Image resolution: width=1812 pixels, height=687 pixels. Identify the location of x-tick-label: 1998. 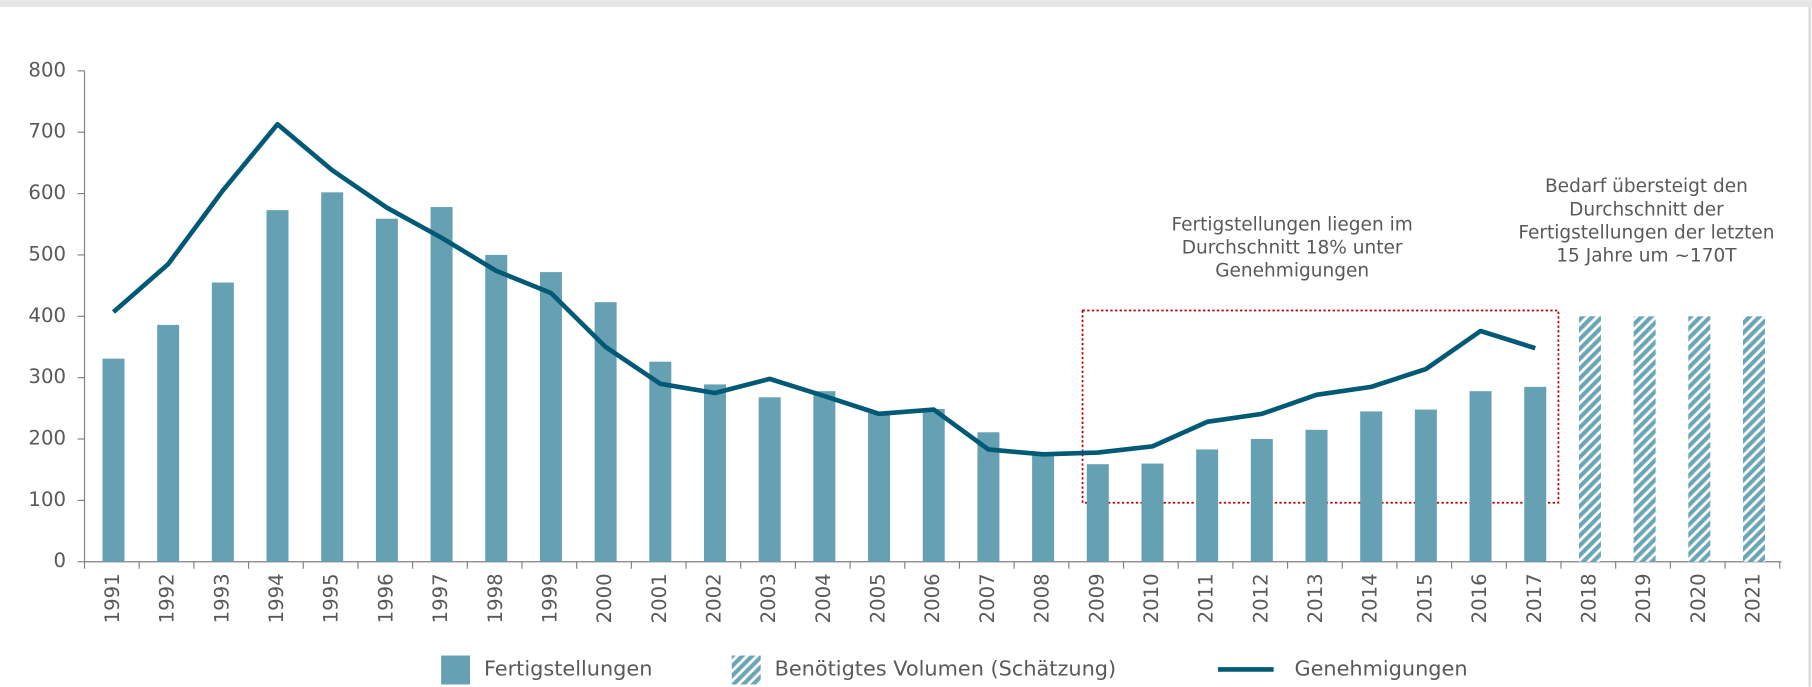
(495, 598).